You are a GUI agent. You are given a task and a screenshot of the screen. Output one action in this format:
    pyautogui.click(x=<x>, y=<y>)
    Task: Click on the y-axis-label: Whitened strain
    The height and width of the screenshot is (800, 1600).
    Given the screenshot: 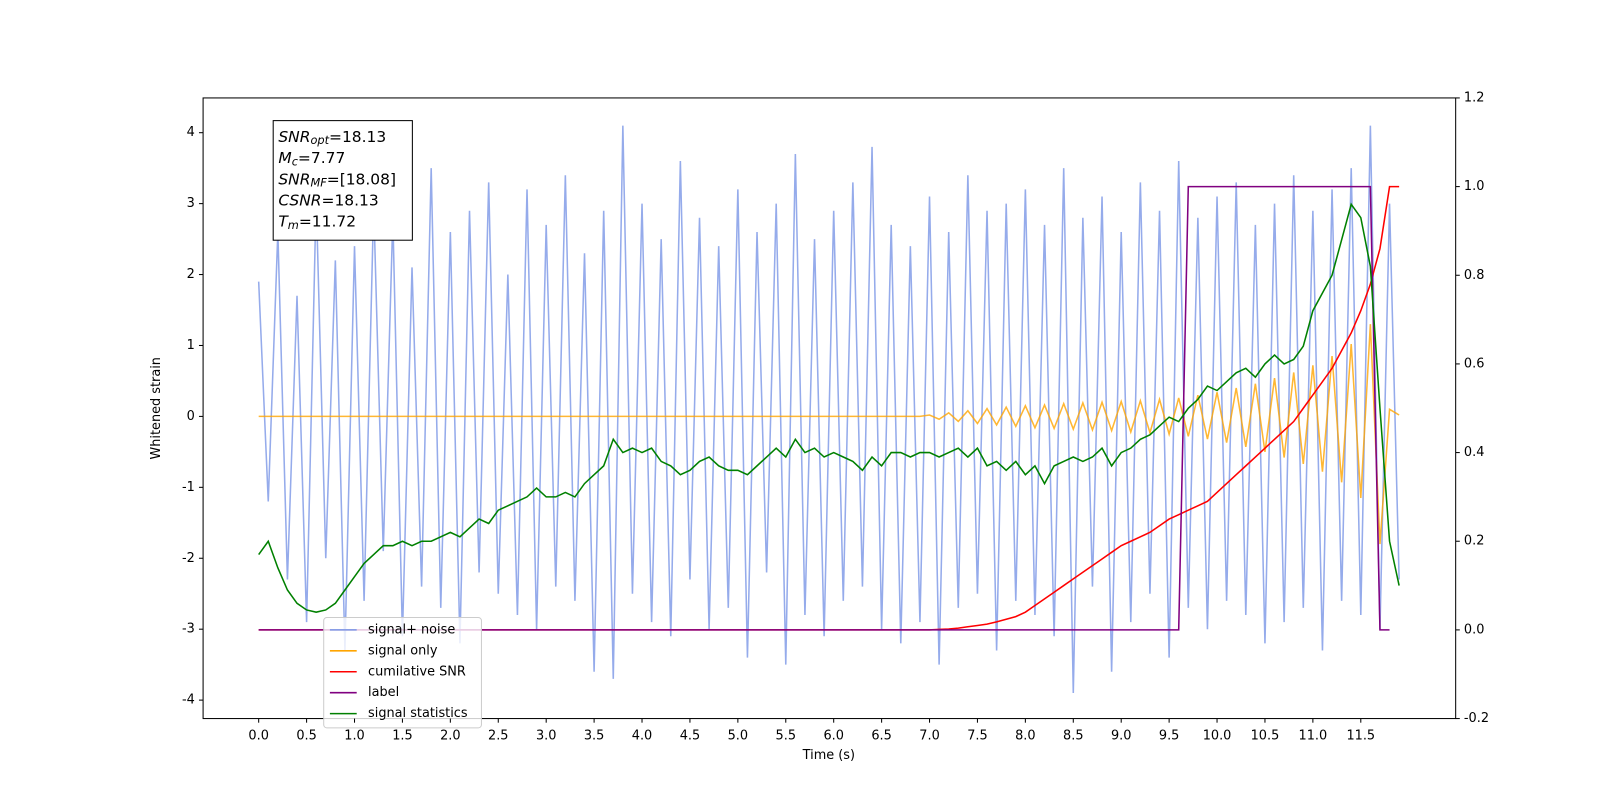 What is the action you would take?
    pyautogui.click(x=156, y=408)
    